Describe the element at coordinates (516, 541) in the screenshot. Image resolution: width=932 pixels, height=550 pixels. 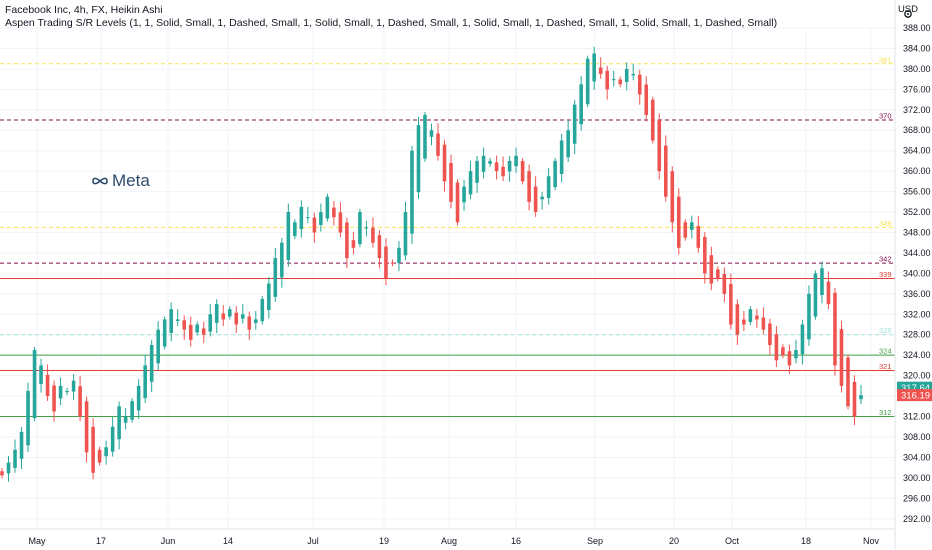
I see `x-tick-label: 16` at that location.